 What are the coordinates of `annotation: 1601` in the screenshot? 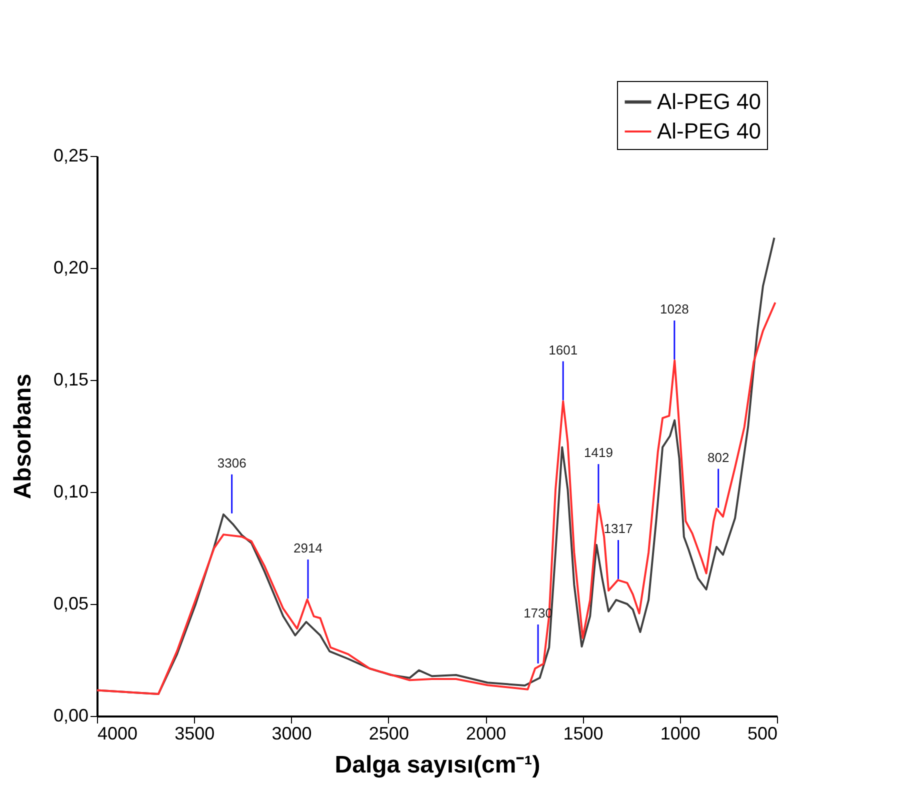 It's located at (563, 350).